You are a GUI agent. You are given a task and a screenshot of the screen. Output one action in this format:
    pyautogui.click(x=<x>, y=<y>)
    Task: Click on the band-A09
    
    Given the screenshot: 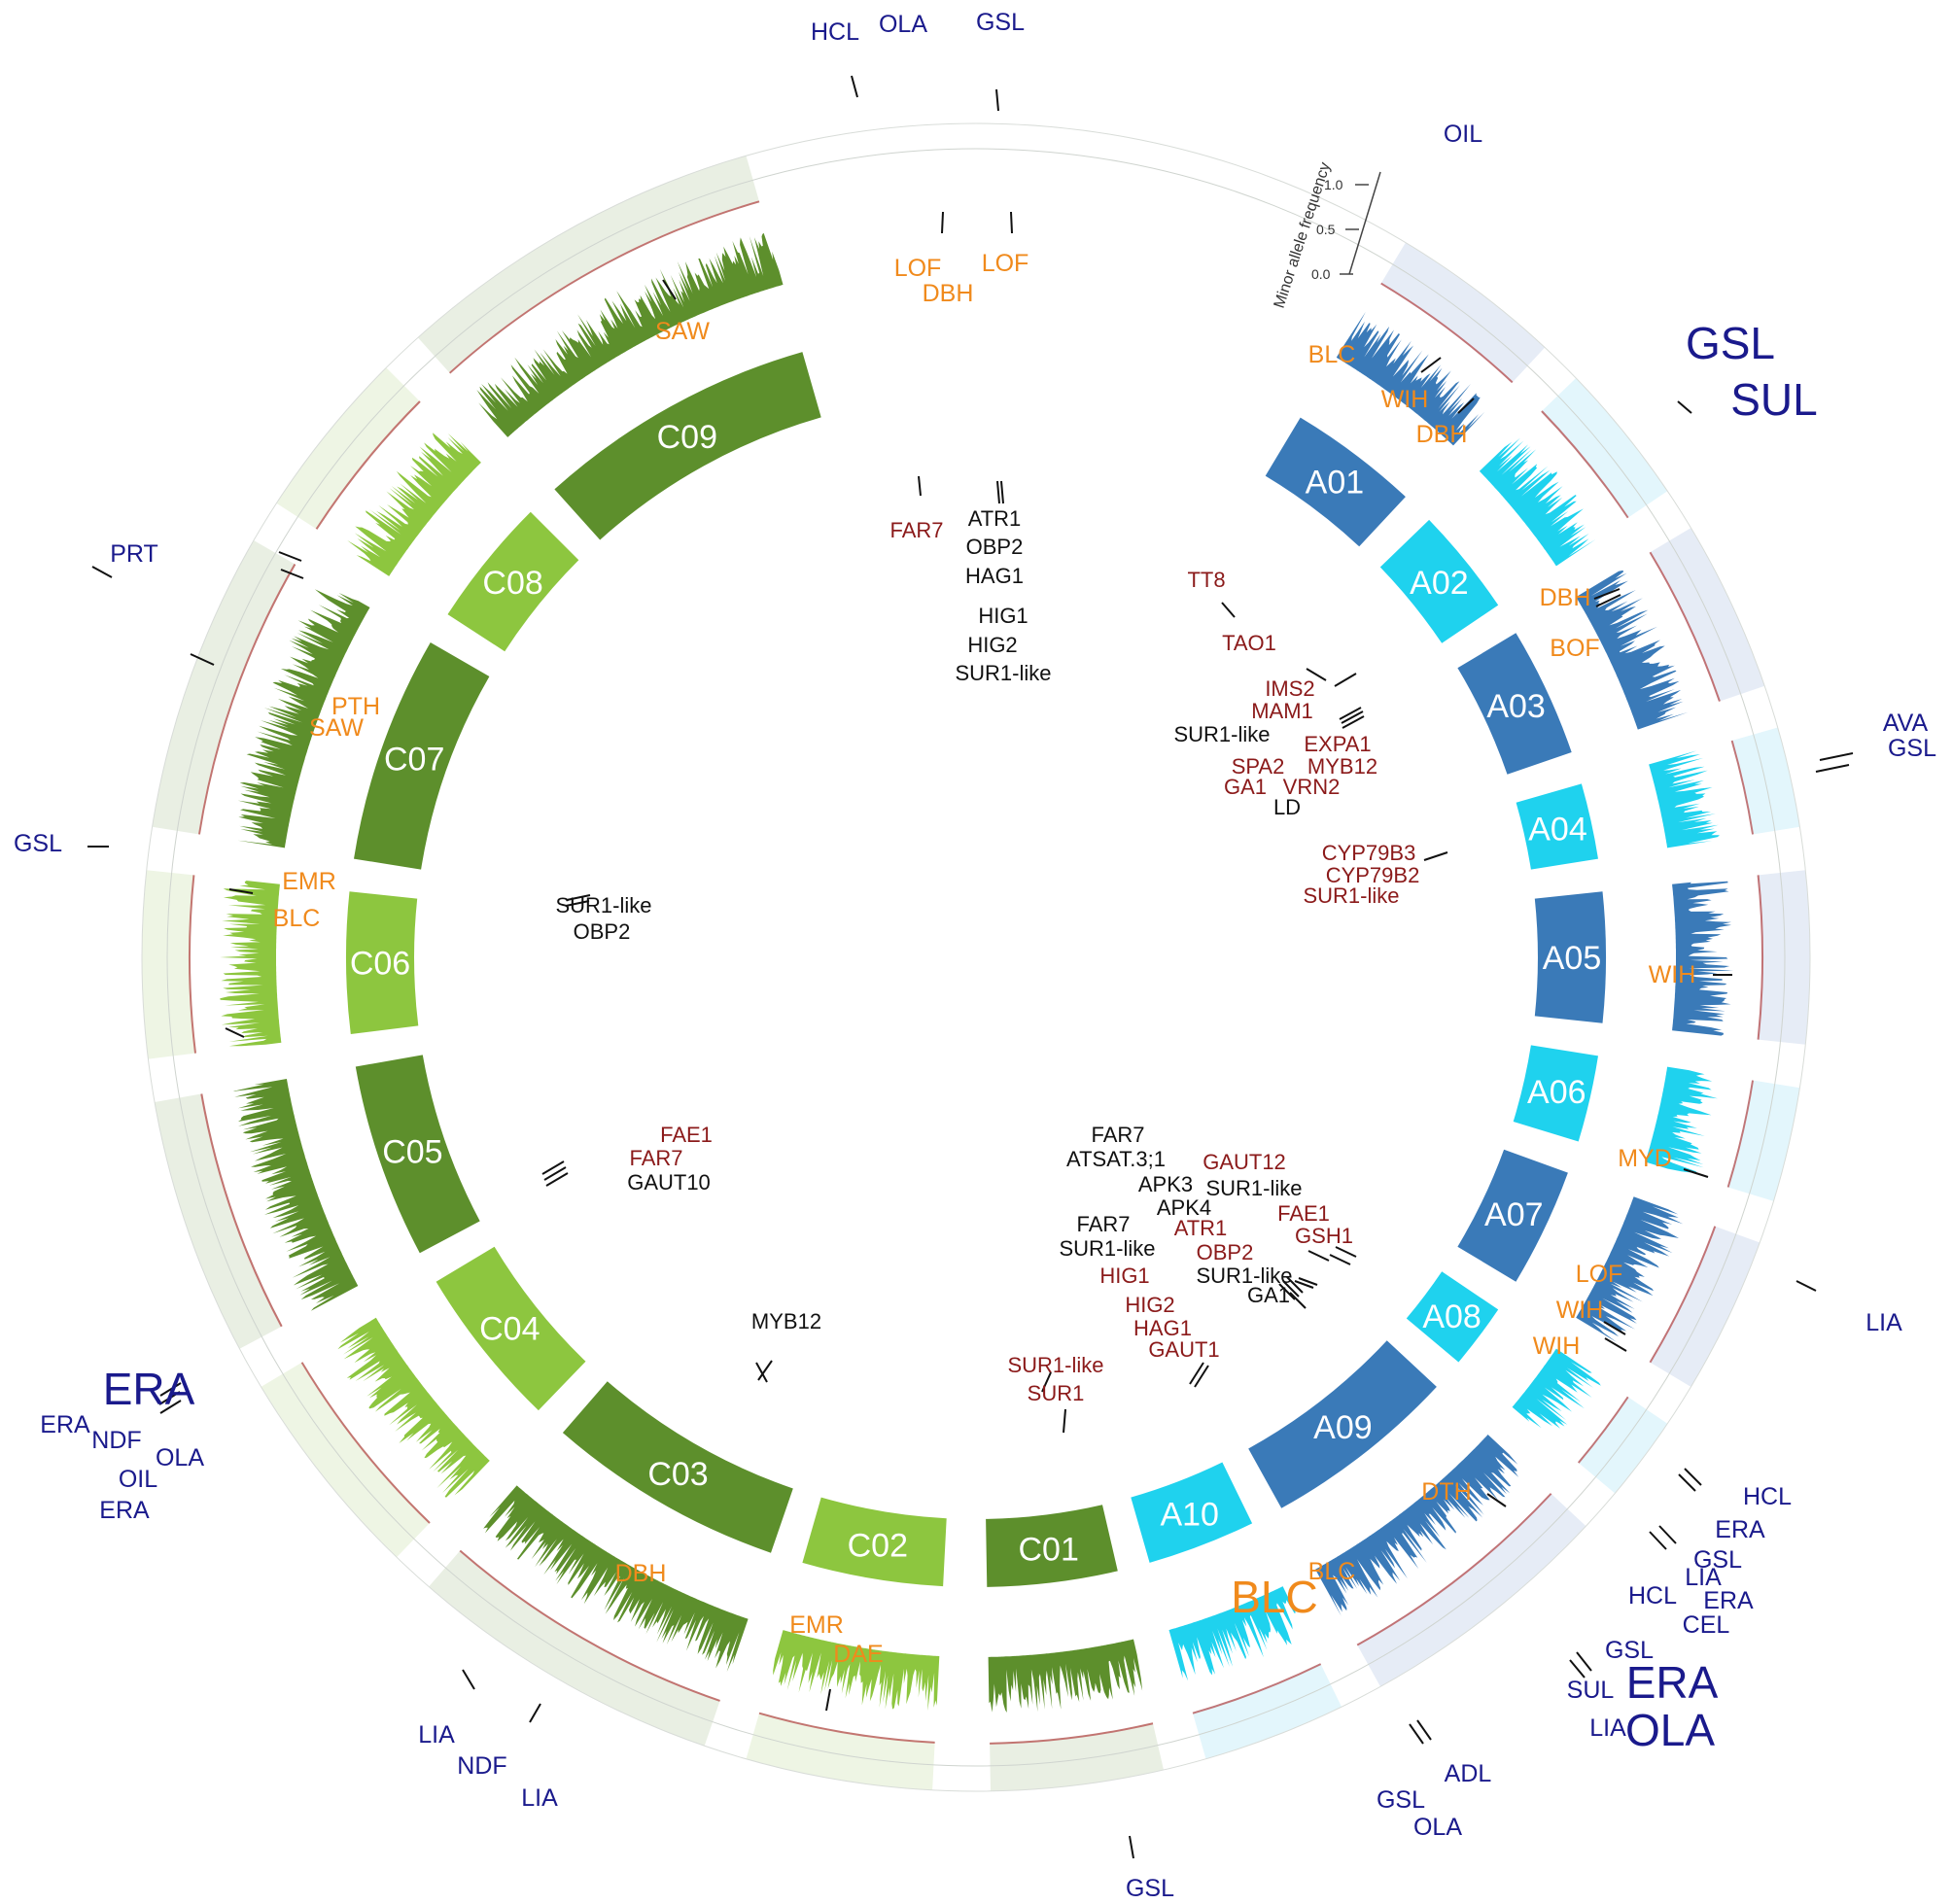 What is the action you would take?
    pyautogui.click(x=1471, y=1590)
    